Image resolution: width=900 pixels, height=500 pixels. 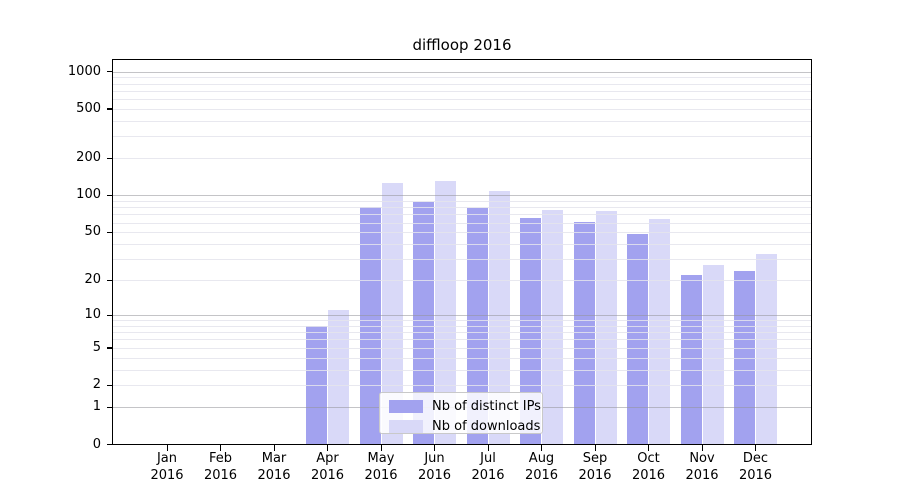 I want to click on bar-distinct-ips-aug, so click(x=530, y=331).